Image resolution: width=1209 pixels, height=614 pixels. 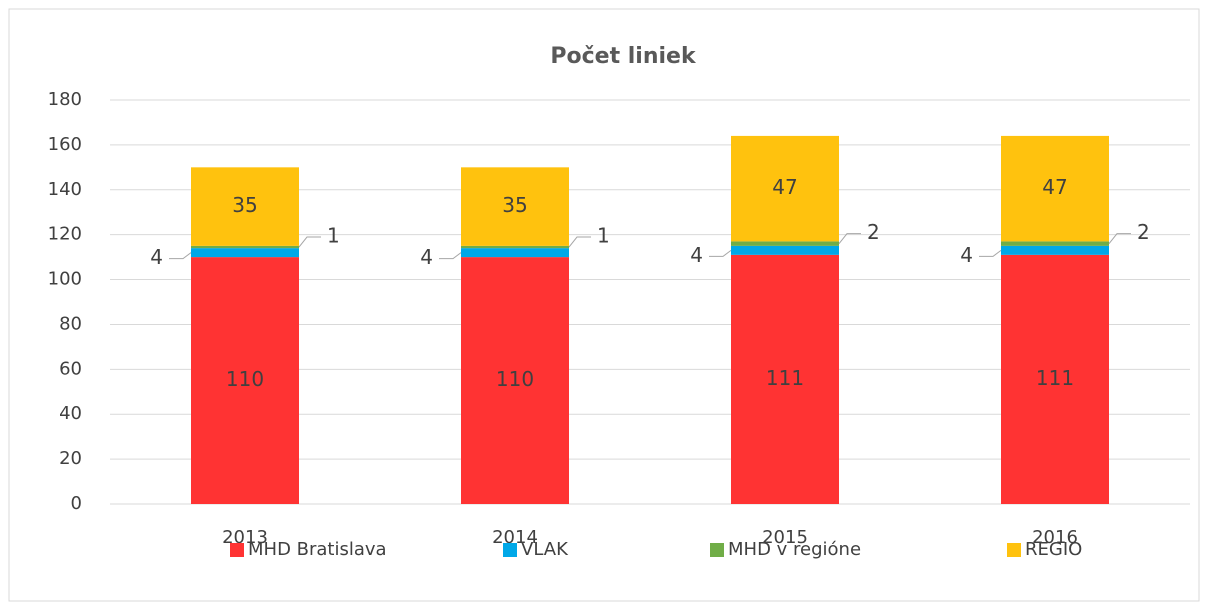 I want to click on y-tick-label: 20, so click(x=70, y=458).